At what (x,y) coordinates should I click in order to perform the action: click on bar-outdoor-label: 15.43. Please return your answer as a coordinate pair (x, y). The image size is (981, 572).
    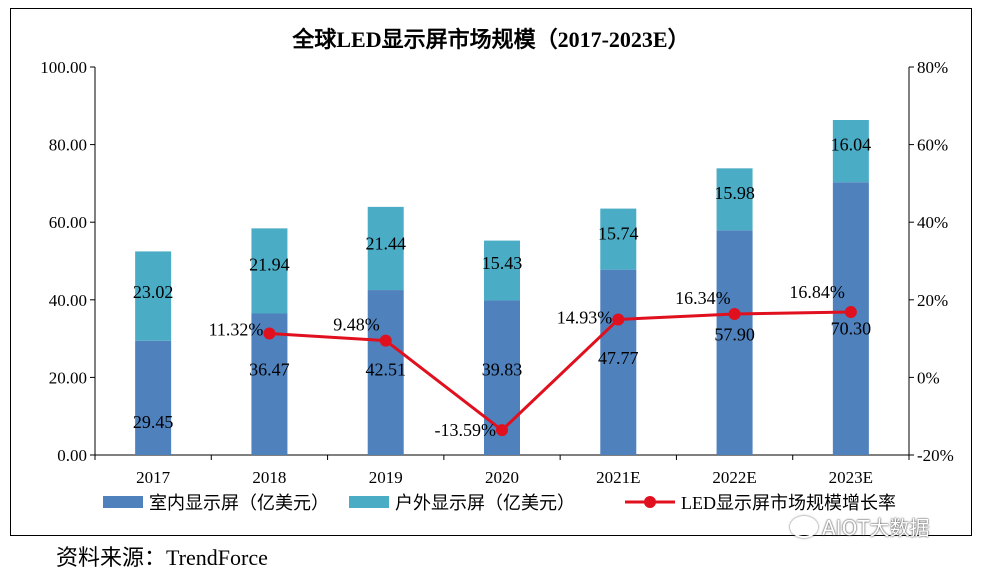
    Looking at the image, I should click on (502, 263).